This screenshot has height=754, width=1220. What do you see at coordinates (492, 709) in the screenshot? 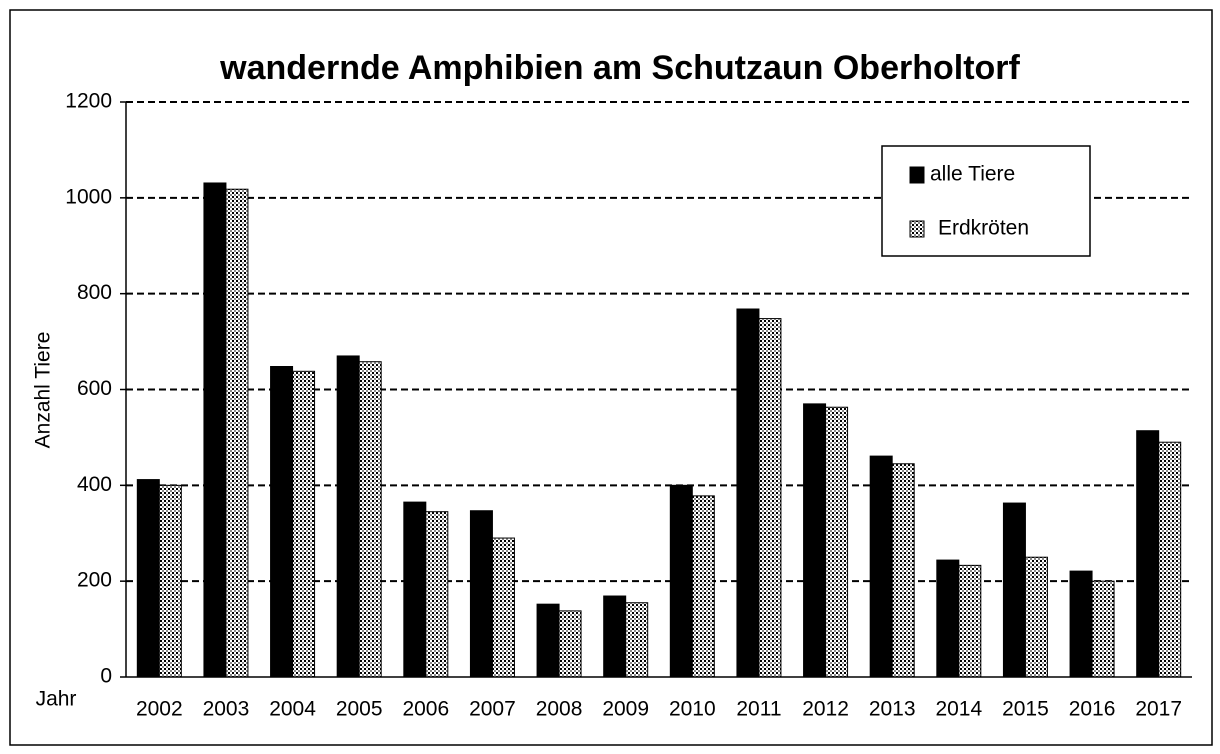
I see `x-tick-label: 2007` at bounding box center [492, 709].